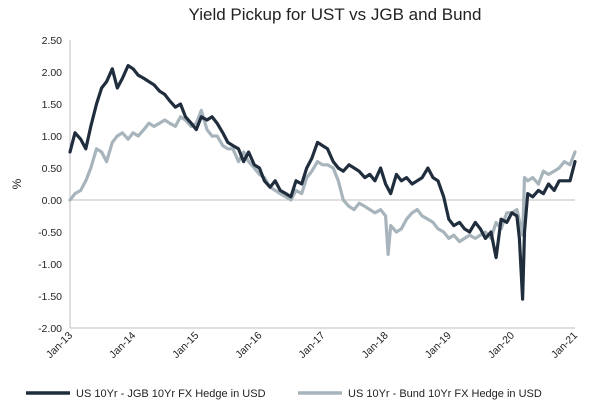  Describe the element at coordinates (564, 345) in the screenshot. I see `x-tick-label: Jan-21` at that location.